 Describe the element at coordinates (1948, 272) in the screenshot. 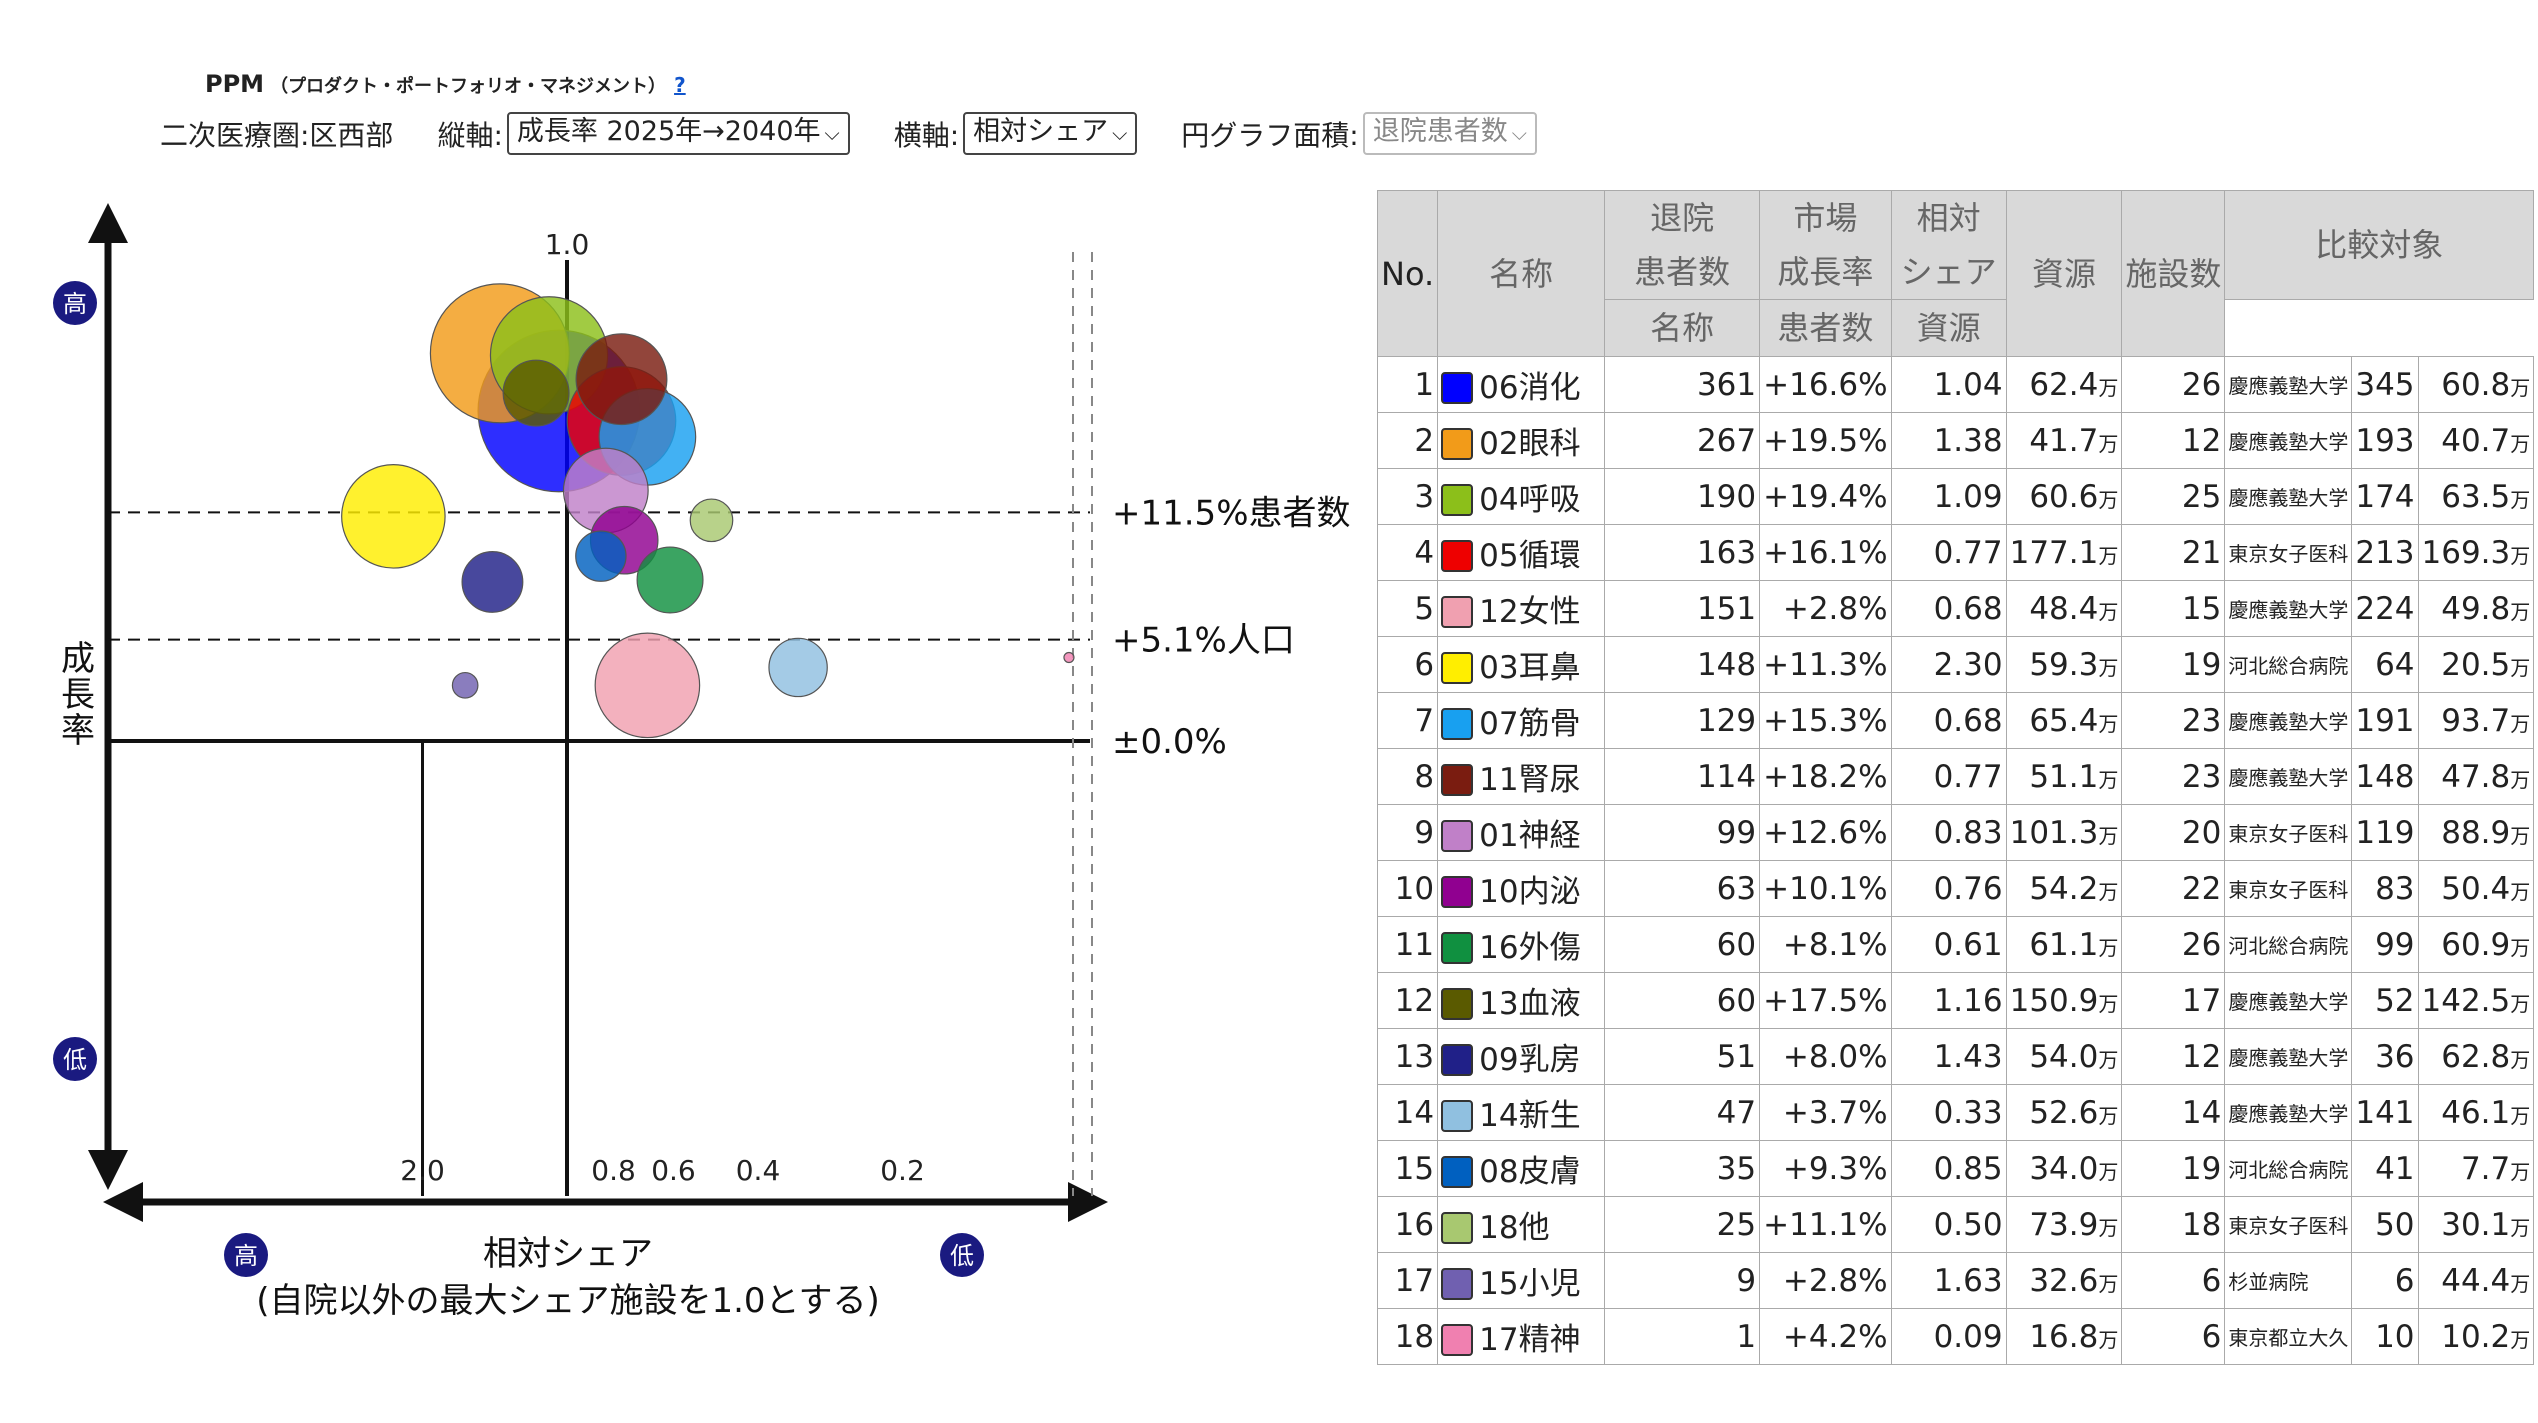

I see `col-share-2: シェア` at that location.